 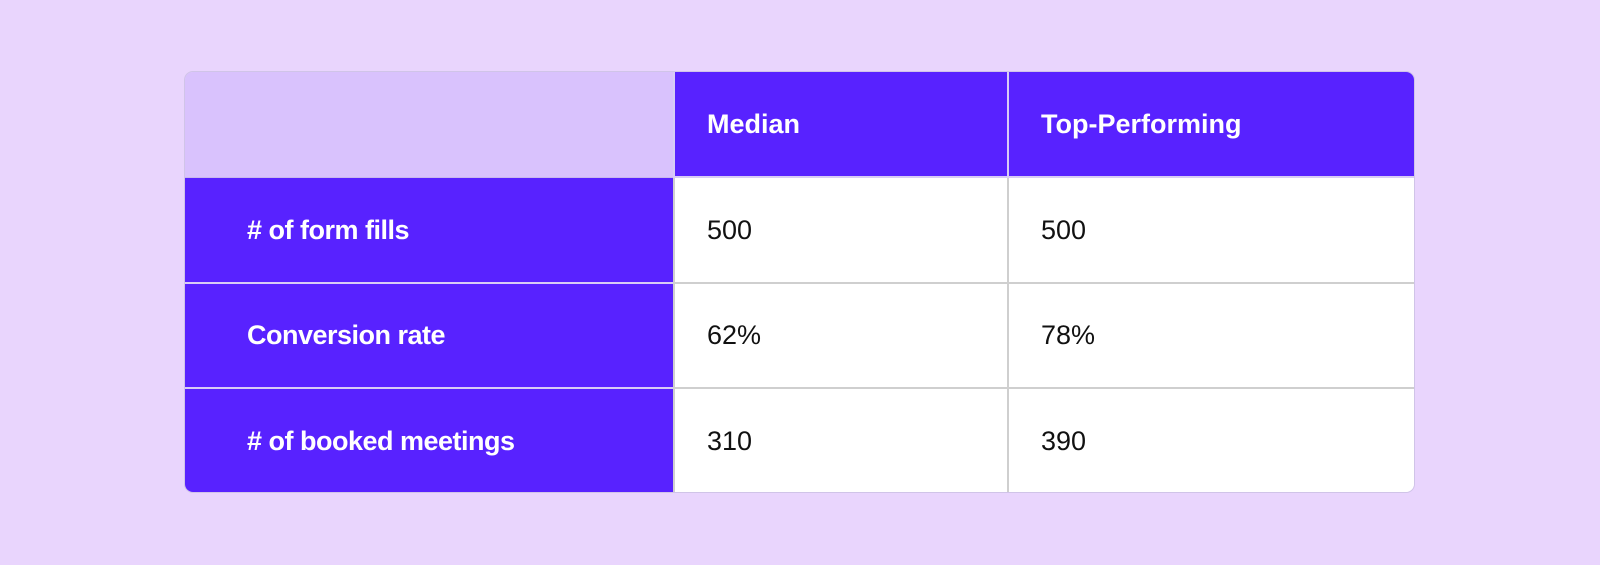 What do you see at coordinates (429, 231) in the screenshot?
I see `row-label: # of form fills` at bounding box center [429, 231].